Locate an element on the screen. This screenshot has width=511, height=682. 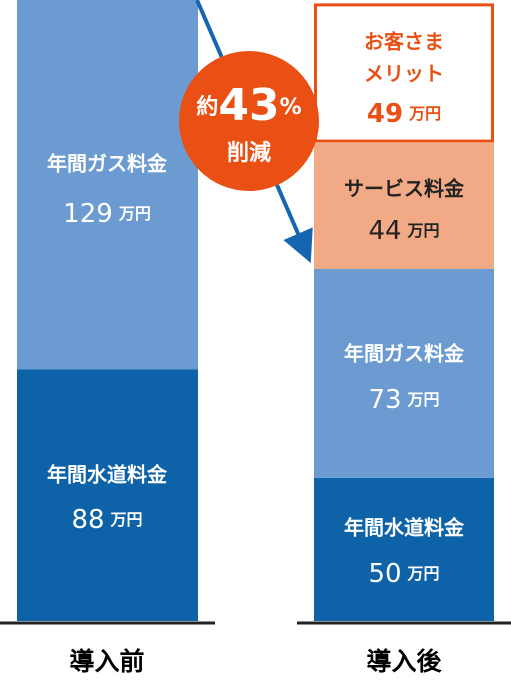
bar-after-gas is located at coordinates (404, 373).